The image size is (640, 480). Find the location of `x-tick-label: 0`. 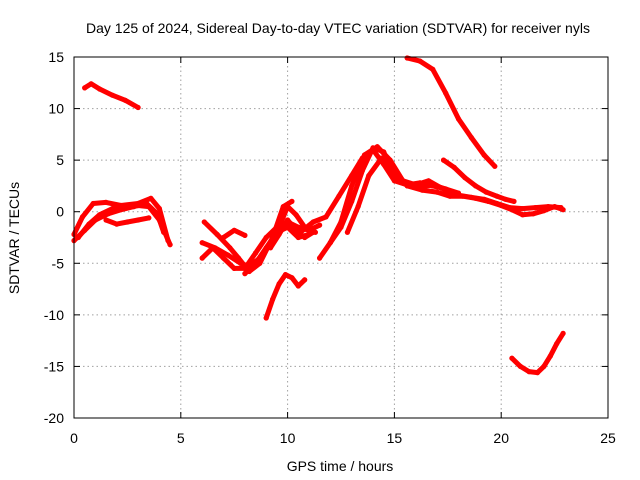

x-tick-label: 0 is located at coordinates (74, 438).